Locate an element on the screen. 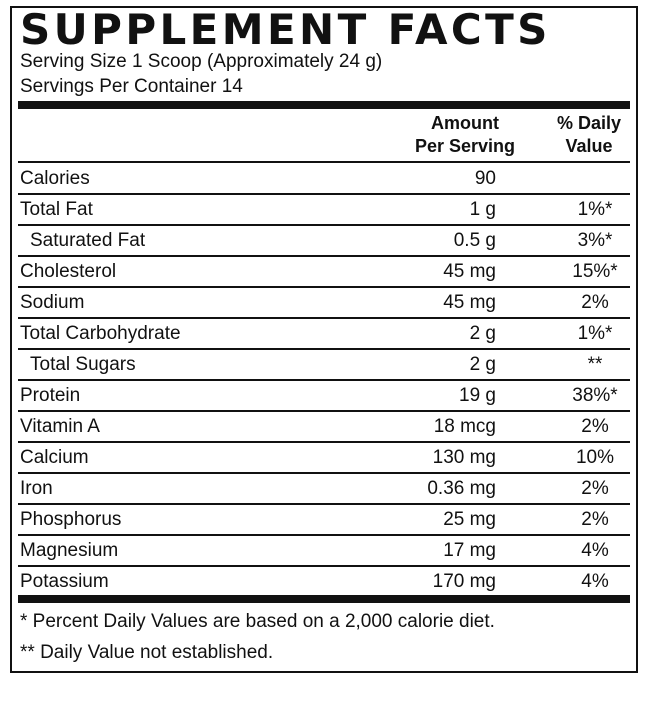 This screenshot has width=655, height=713. table-row: Calories 90 is located at coordinates (324, 179).